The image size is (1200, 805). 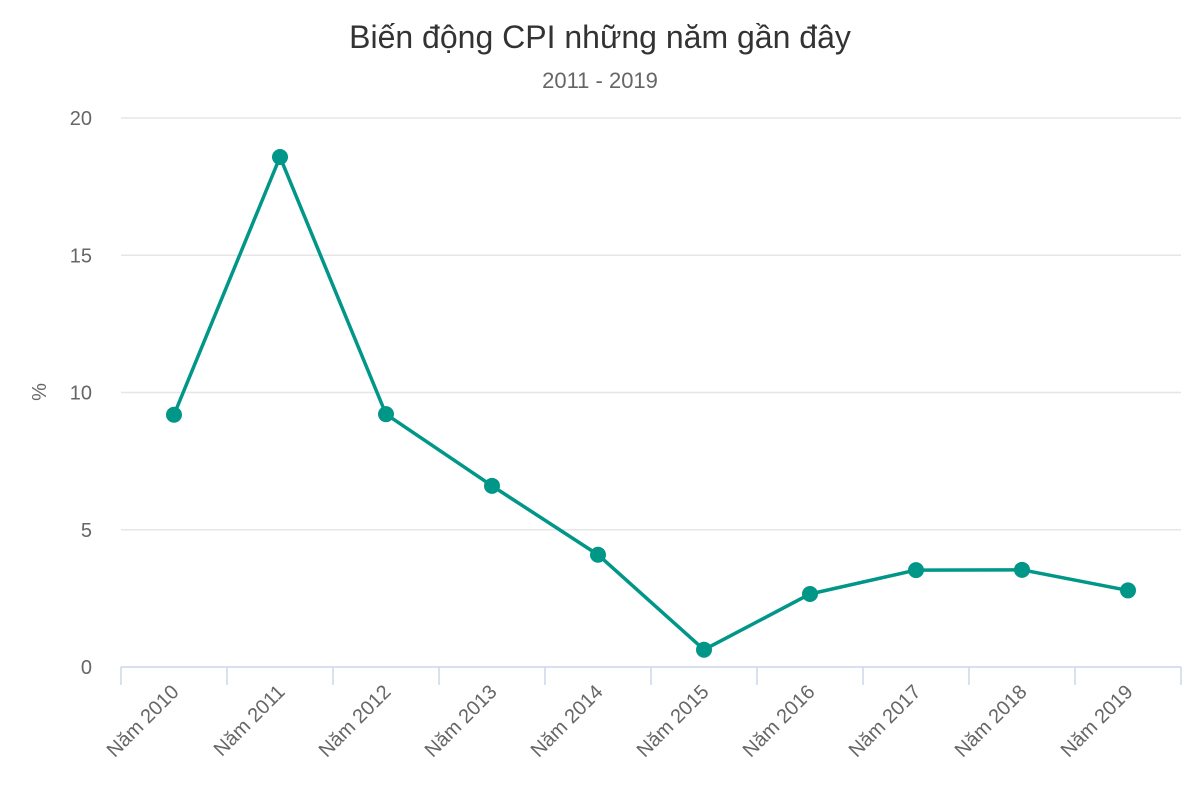 I want to click on x-tick-label: Năm 2018, so click(x=991, y=721).